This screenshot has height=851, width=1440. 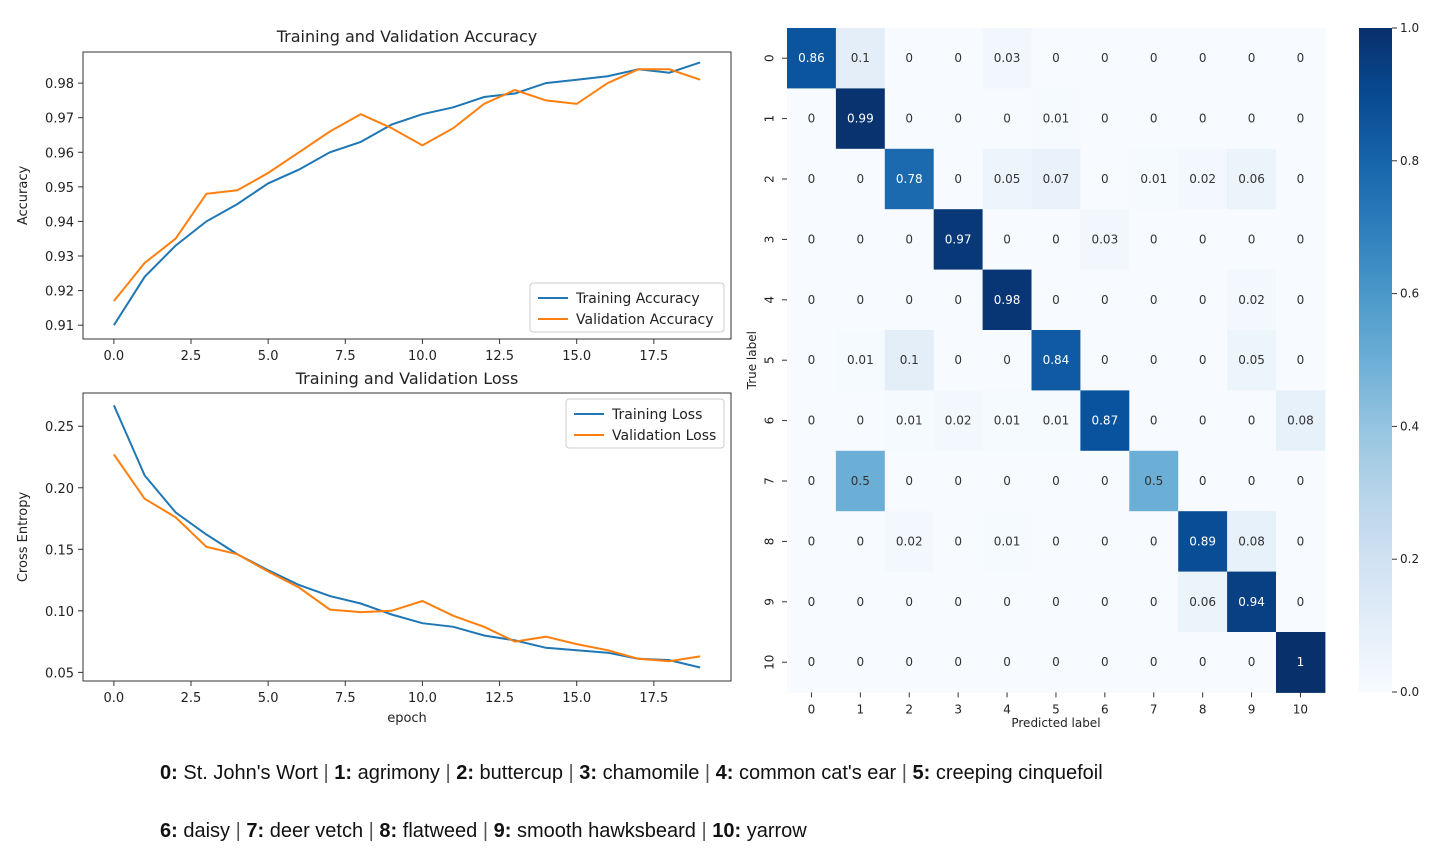 What do you see at coordinates (1409, 692) in the screenshot?
I see `colorbar-tick-label: 0.0` at bounding box center [1409, 692].